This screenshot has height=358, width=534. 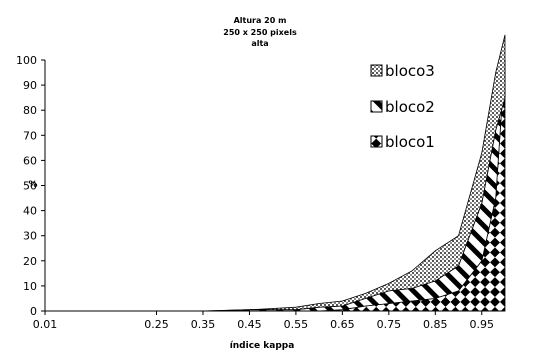 What do you see at coordinates (260, 32) in the screenshot?
I see `chart-title-line-2: 250 x 250 pixels` at bounding box center [260, 32].